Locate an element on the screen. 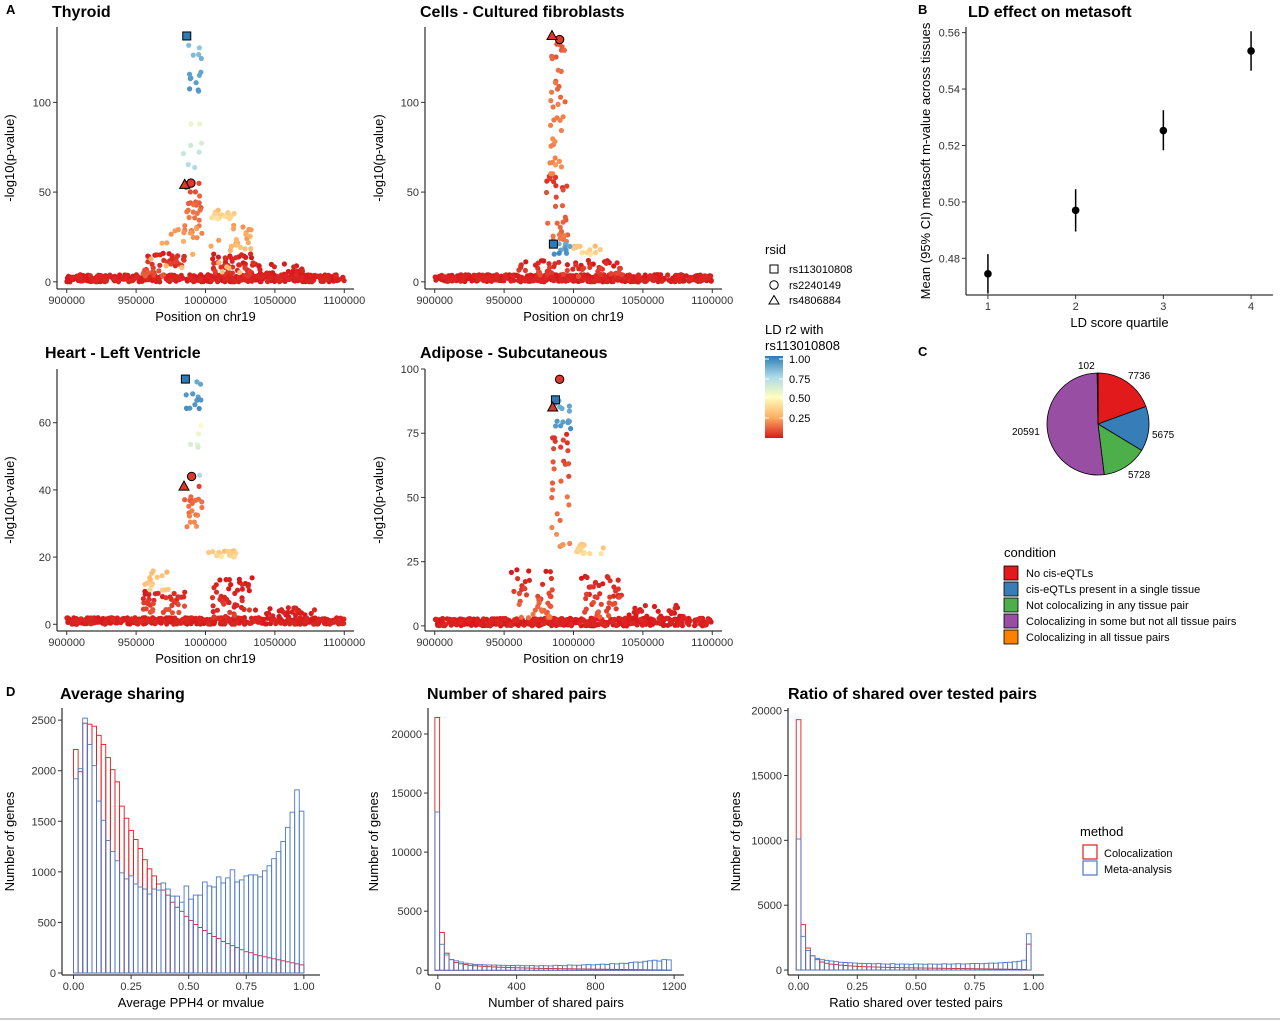  panel-letter-b: B is located at coordinates (922, 9).